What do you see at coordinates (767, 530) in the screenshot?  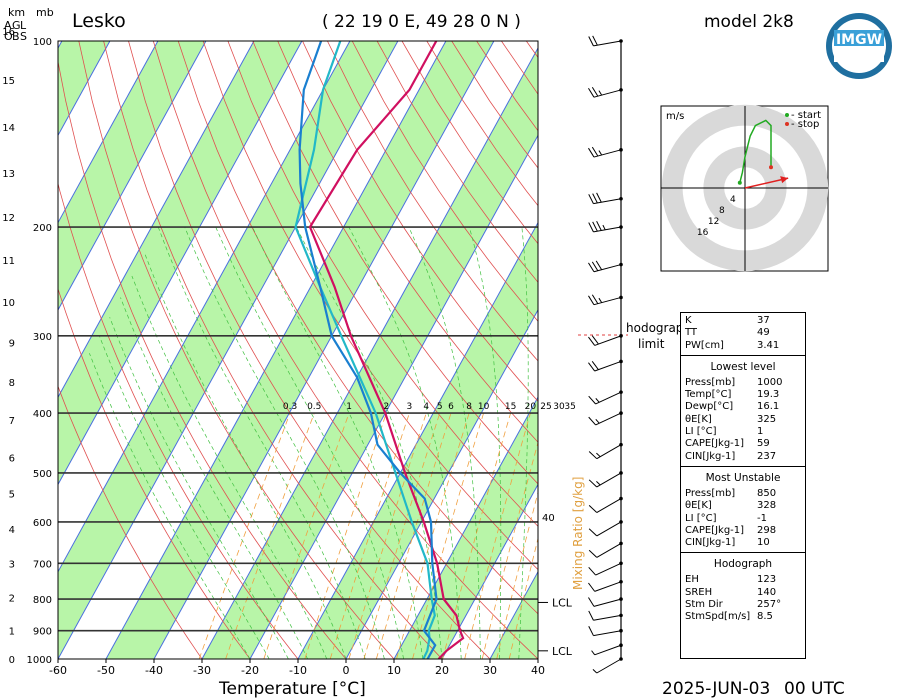 I see `most-unstable-value: 298` at bounding box center [767, 530].